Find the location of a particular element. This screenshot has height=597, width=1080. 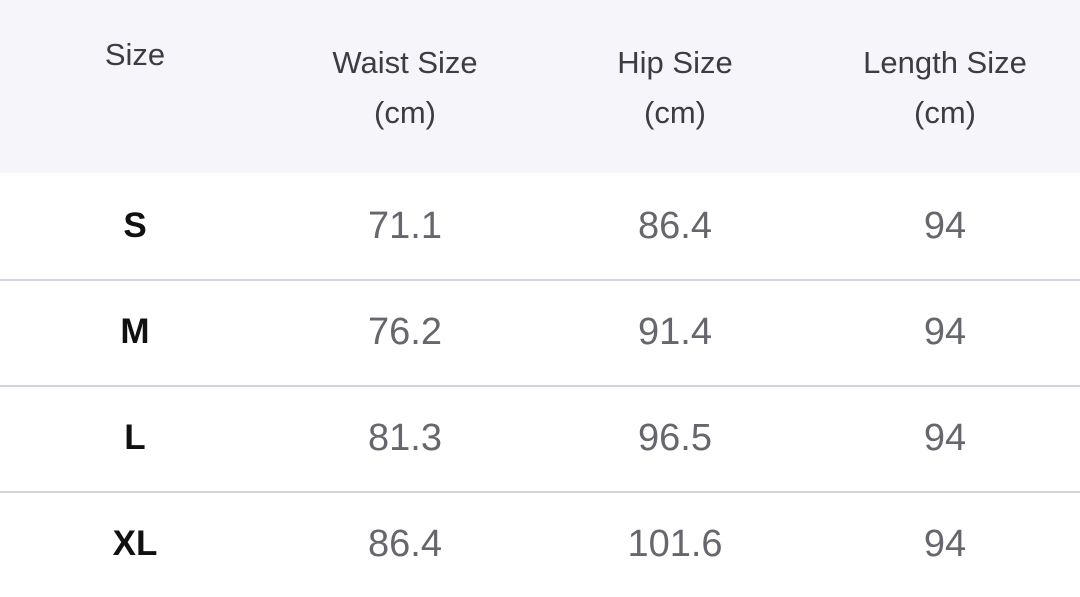

header-cell: Size is located at coordinates (135, 55).